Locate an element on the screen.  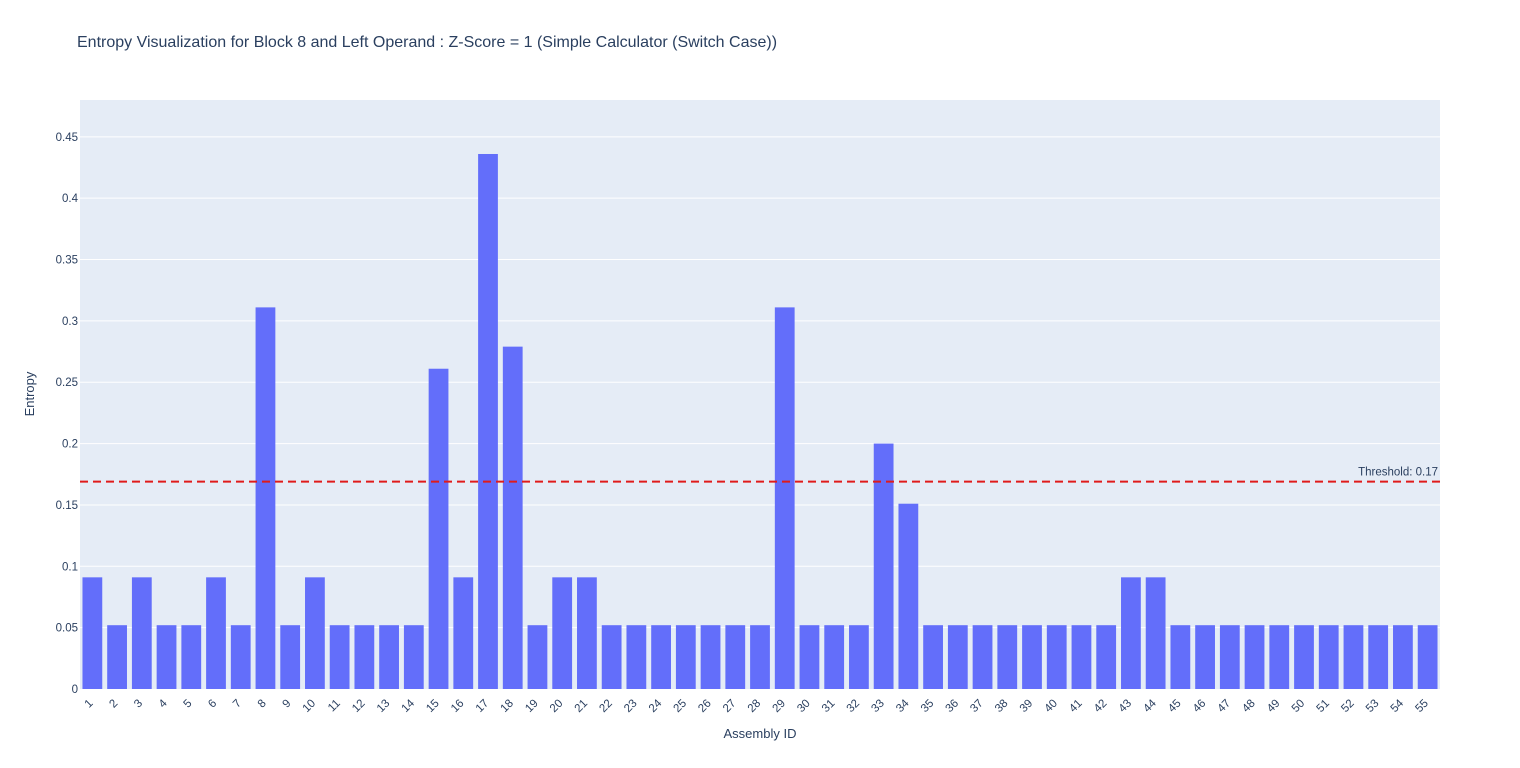
y-tick-label: 0 is located at coordinates (75, 690).